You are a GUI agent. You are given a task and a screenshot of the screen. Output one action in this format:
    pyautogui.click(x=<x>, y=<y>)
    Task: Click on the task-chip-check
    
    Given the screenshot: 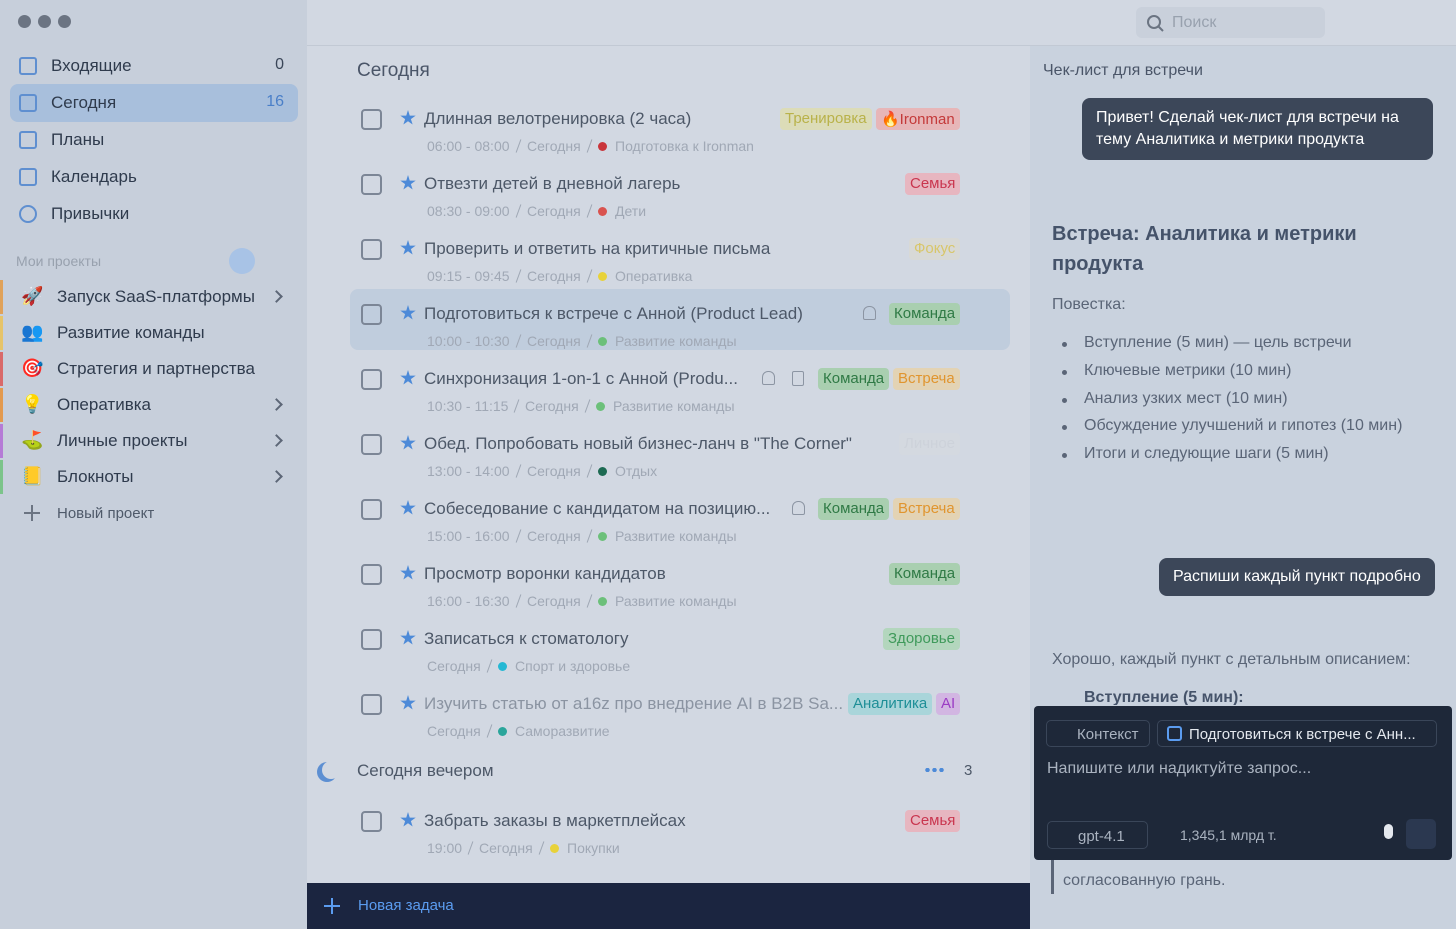 What is the action you would take?
    pyautogui.click(x=1174, y=733)
    